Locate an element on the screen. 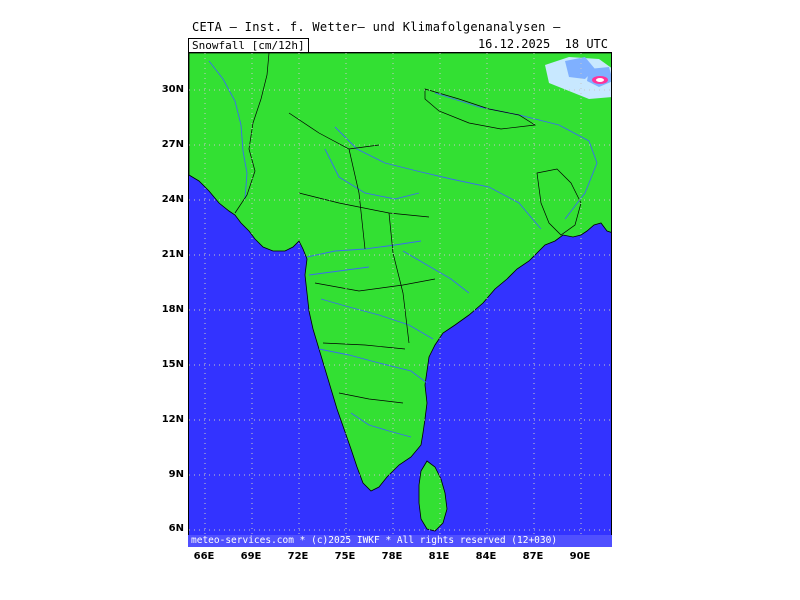 The image size is (800, 600). valid-time-label: 16.12.2025 18 UTC is located at coordinates (542, 44).